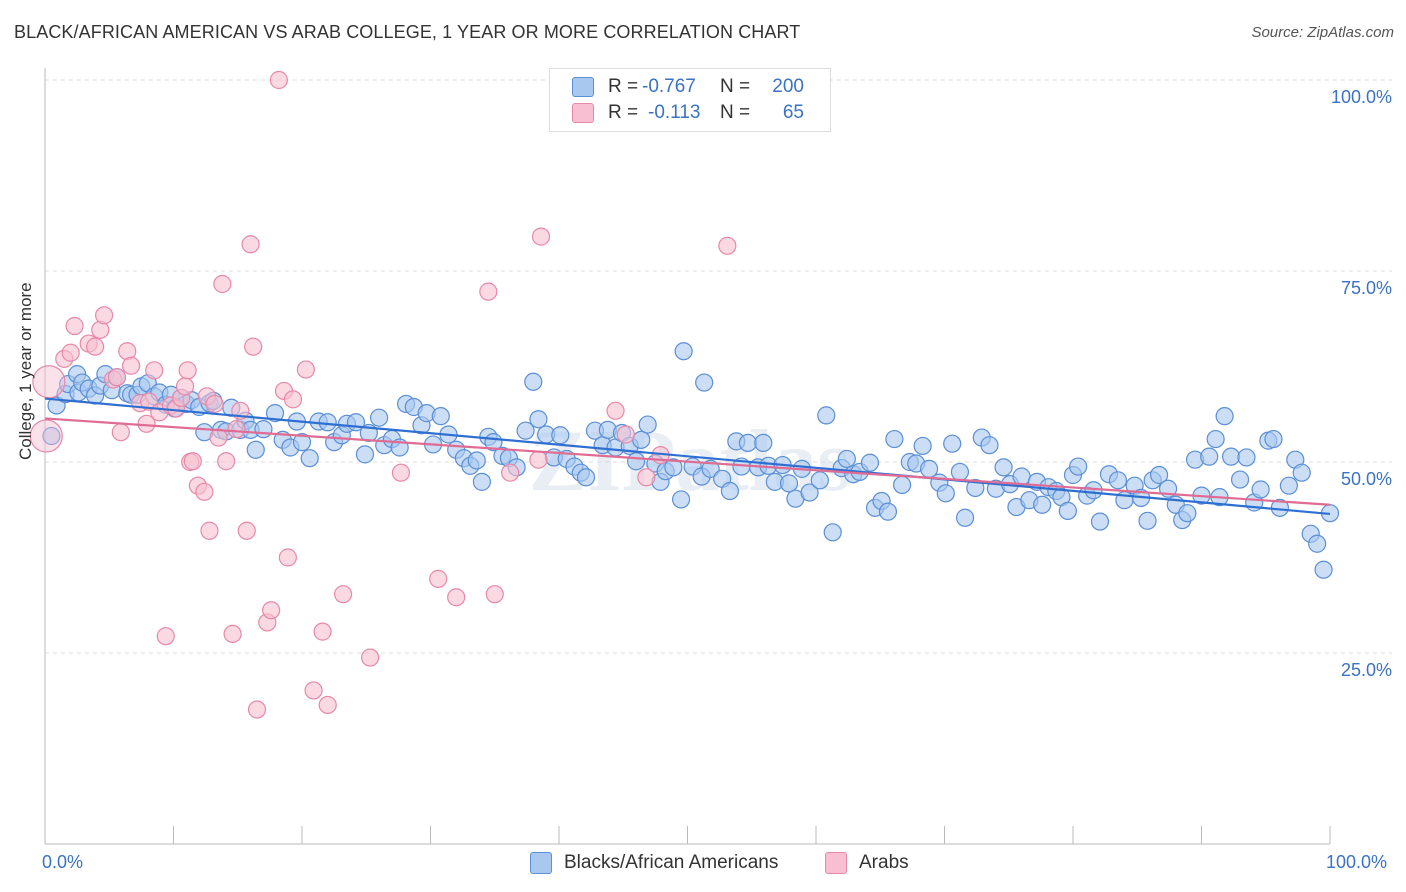 This screenshot has width=1406, height=892. I want to click on bottom-legend-label: Arabs, so click(884, 862).